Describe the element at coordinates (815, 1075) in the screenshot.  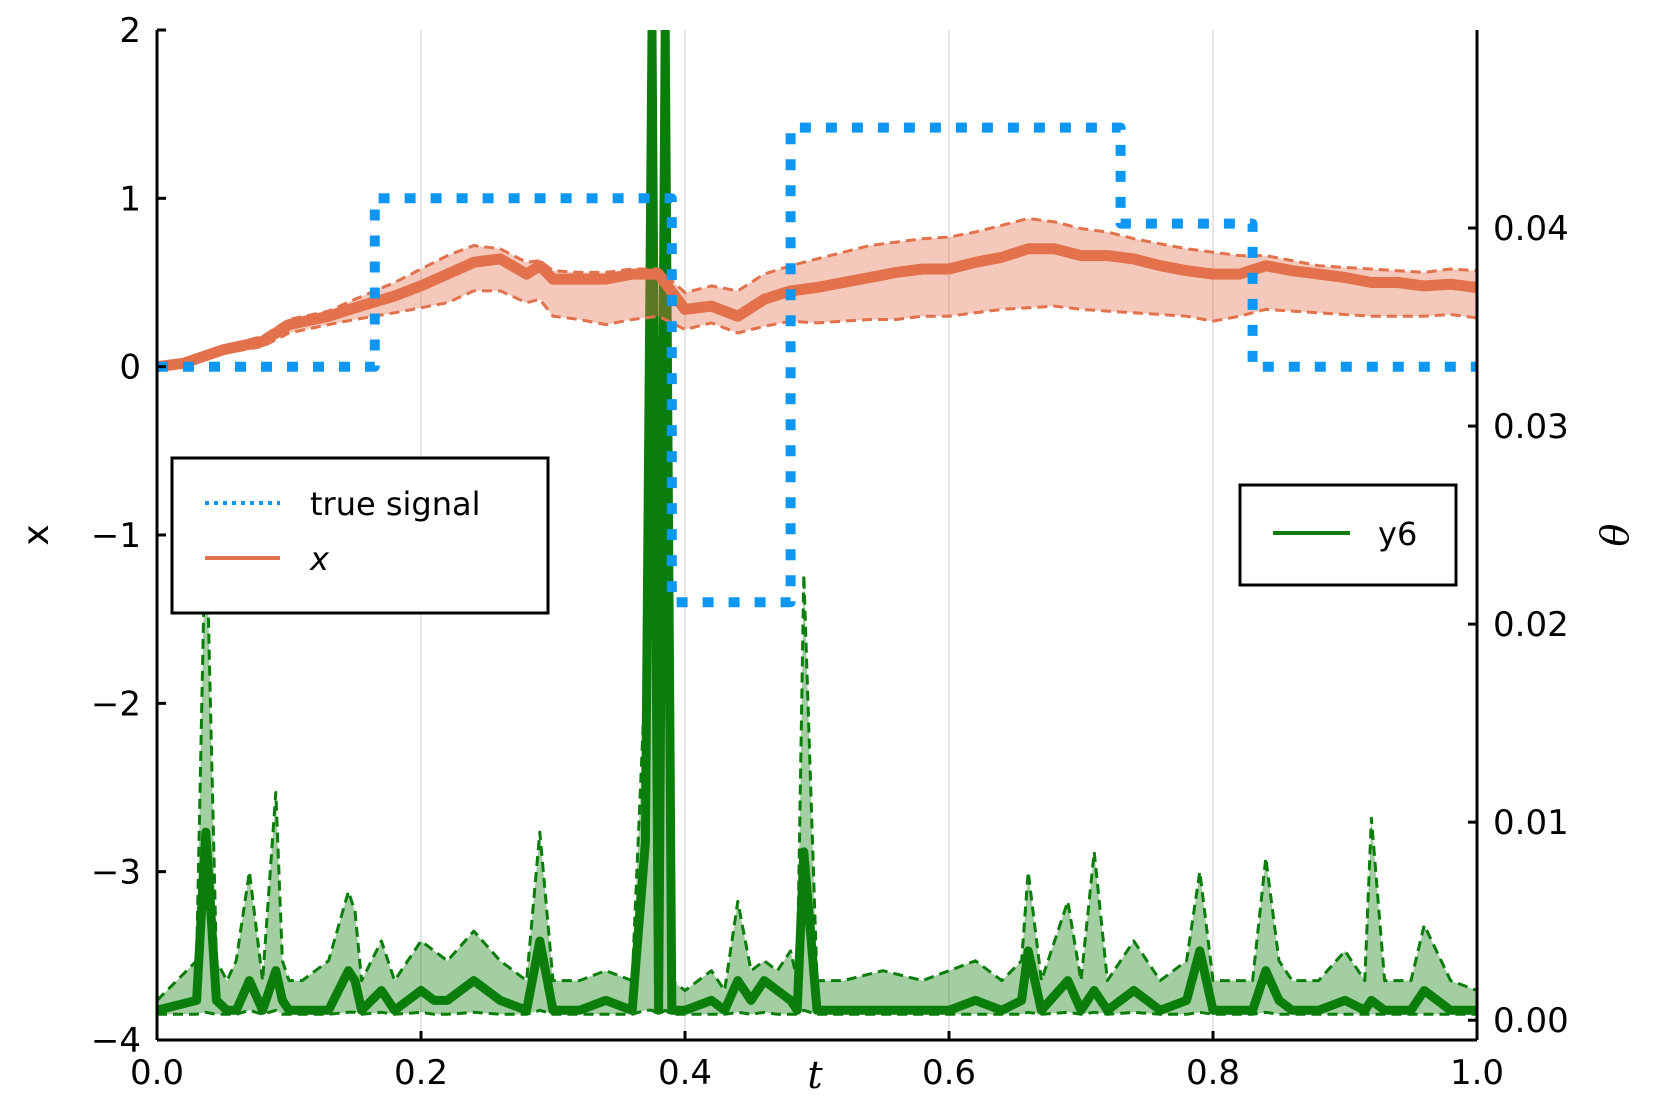
I see `x-axis-label: t` at that location.